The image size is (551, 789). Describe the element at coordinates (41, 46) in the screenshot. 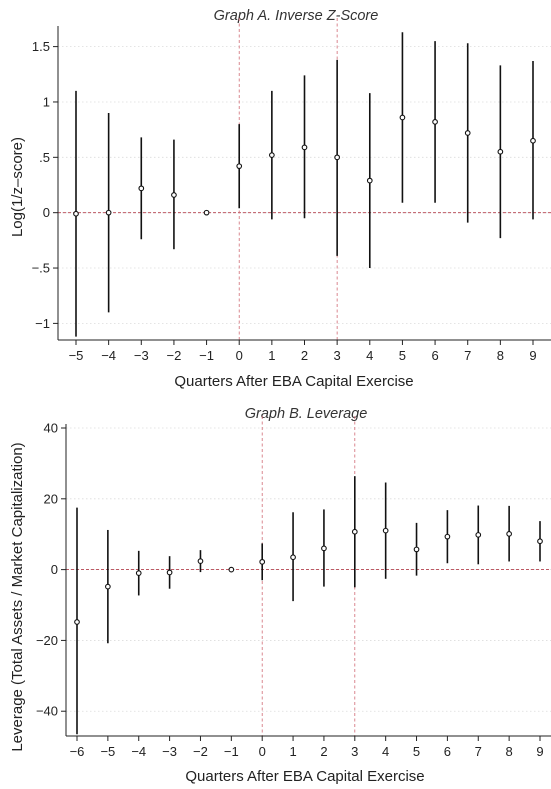

I see `y-tick-label: 1.5` at that location.